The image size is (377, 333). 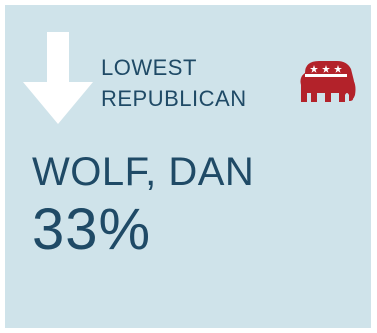 I want to click on vote-percentage: 33%, so click(x=92, y=229).